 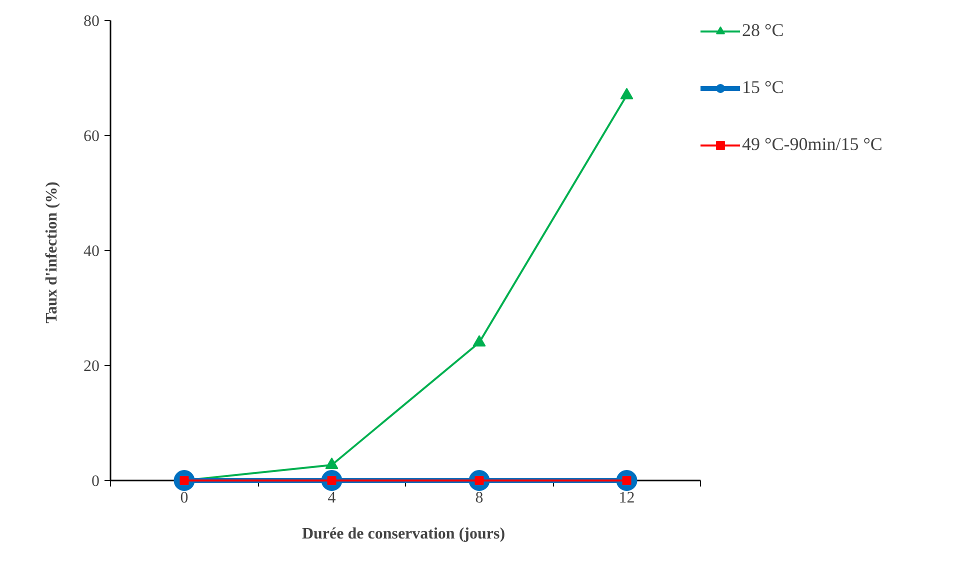 What do you see at coordinates (404, 534) in the screenshot?
I see `x-axis-title: Durée de conservation (jours)` at bounding box center [404, 534].